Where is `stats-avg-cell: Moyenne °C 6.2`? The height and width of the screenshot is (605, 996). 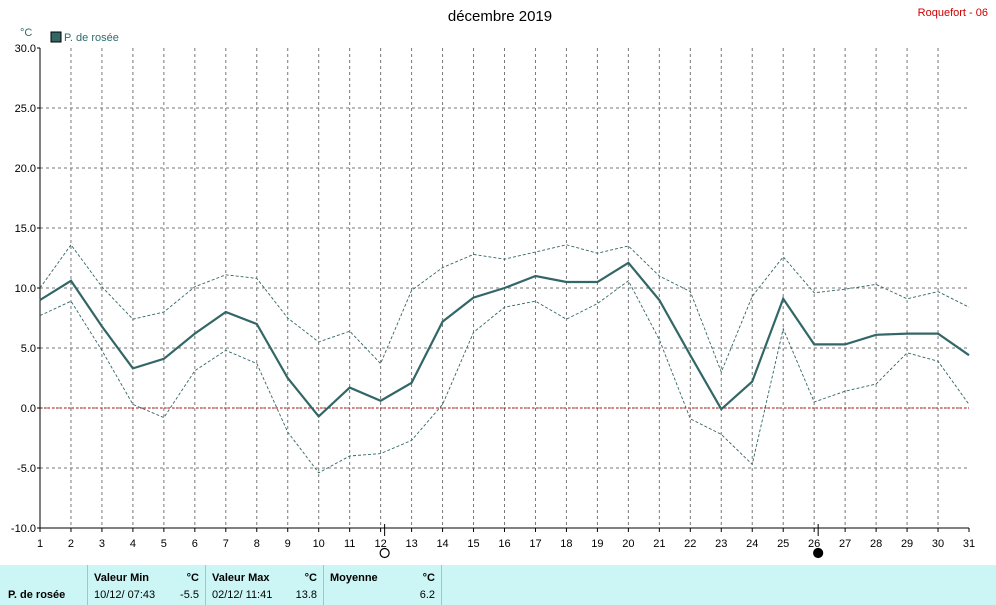
stats-avg-cell: Moyenne °C 6.2 is located at coordinates (383, 585).